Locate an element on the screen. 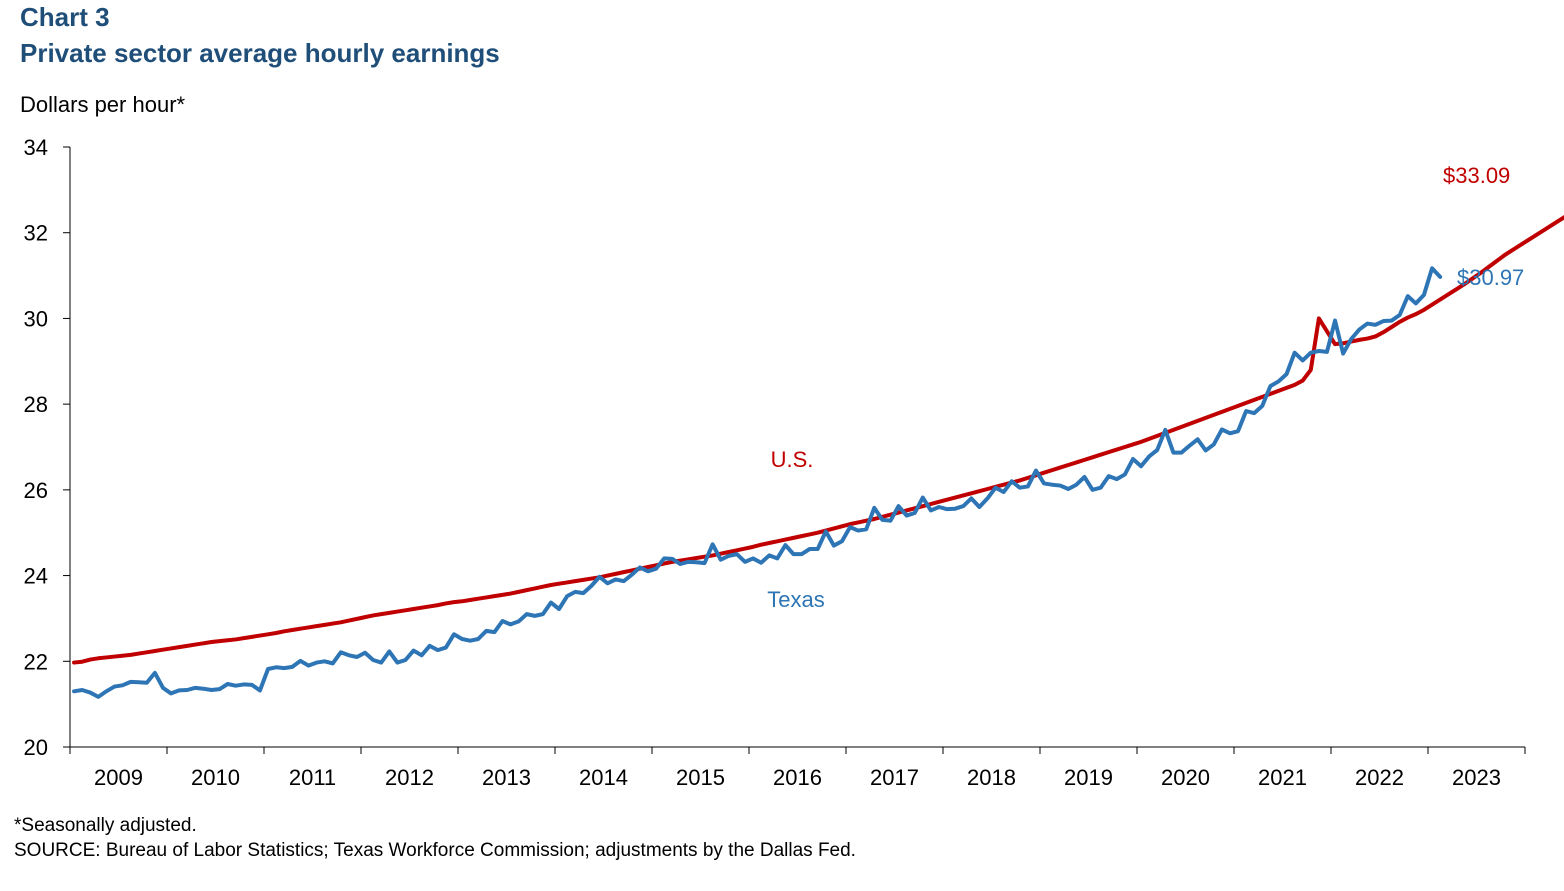 Image resolution: width=1564 pixels, height=891 pixels. x-tick-label: 2020 is located at coordinates (1185, 777).